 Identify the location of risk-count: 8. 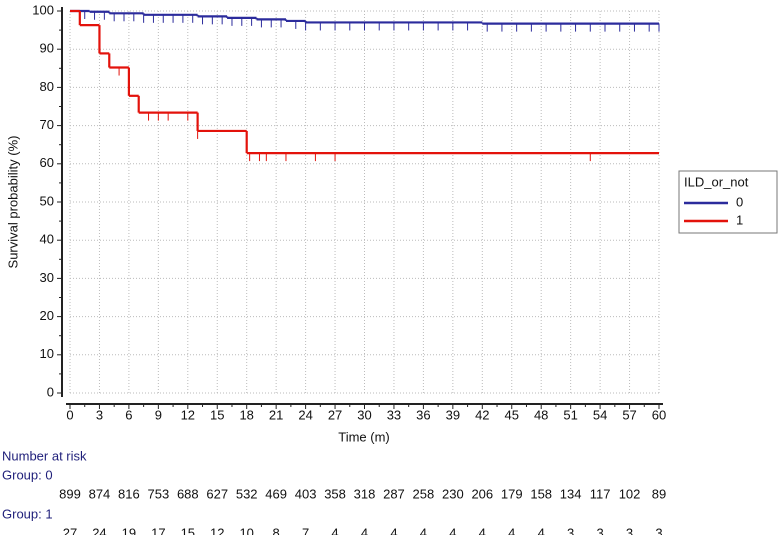
(276, 530).